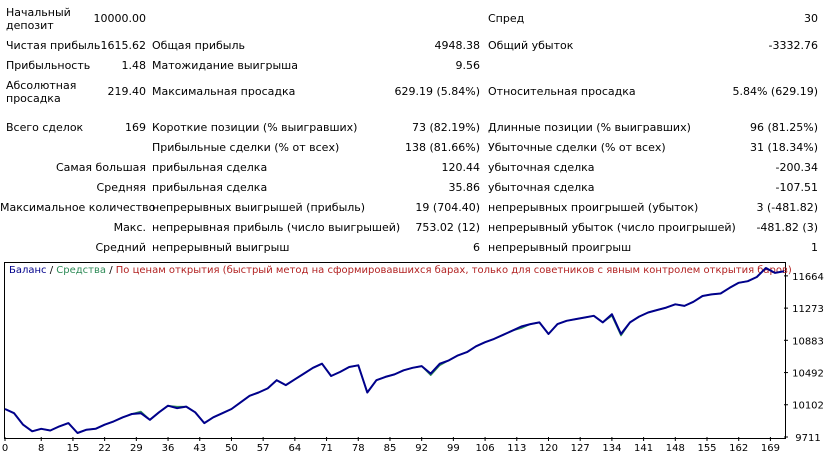  I want to click on net-profit-label: Чистая прибыль, so click(53, 45).